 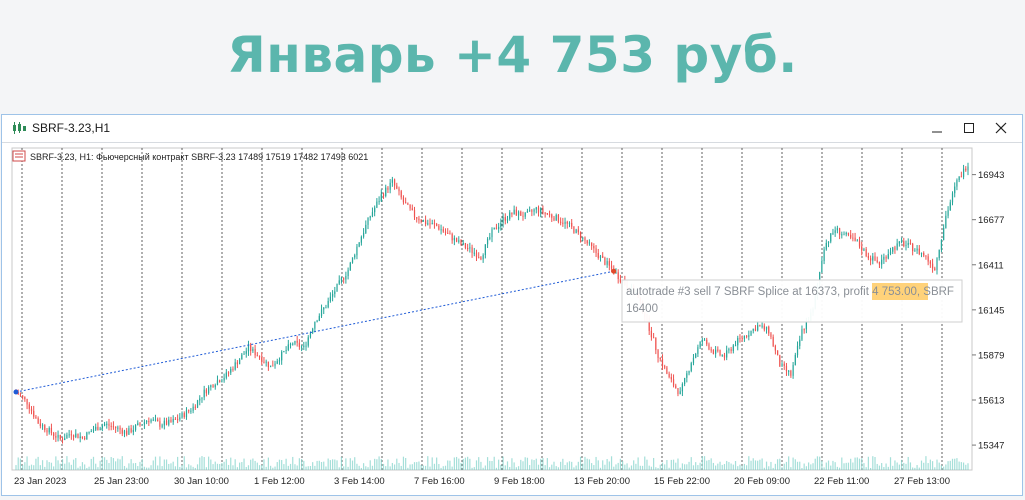 What do you see at coordinates (614, 271) in the screenshot?
I see `trade-exit-marker` at bounding box center [614, 271].